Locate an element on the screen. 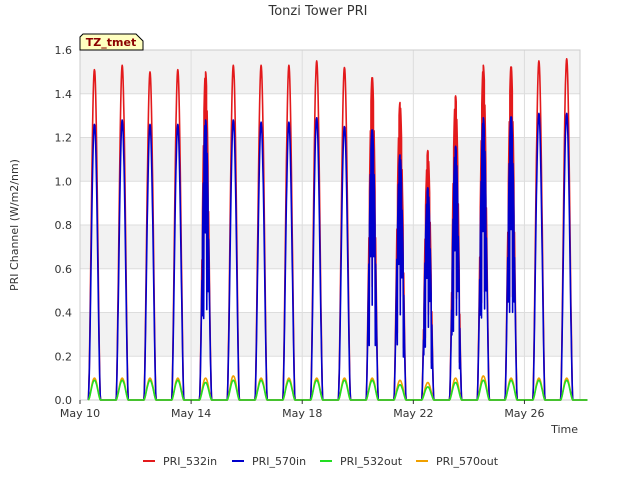  y-tick-label: 1.4 is located at coordinates (64, 94).